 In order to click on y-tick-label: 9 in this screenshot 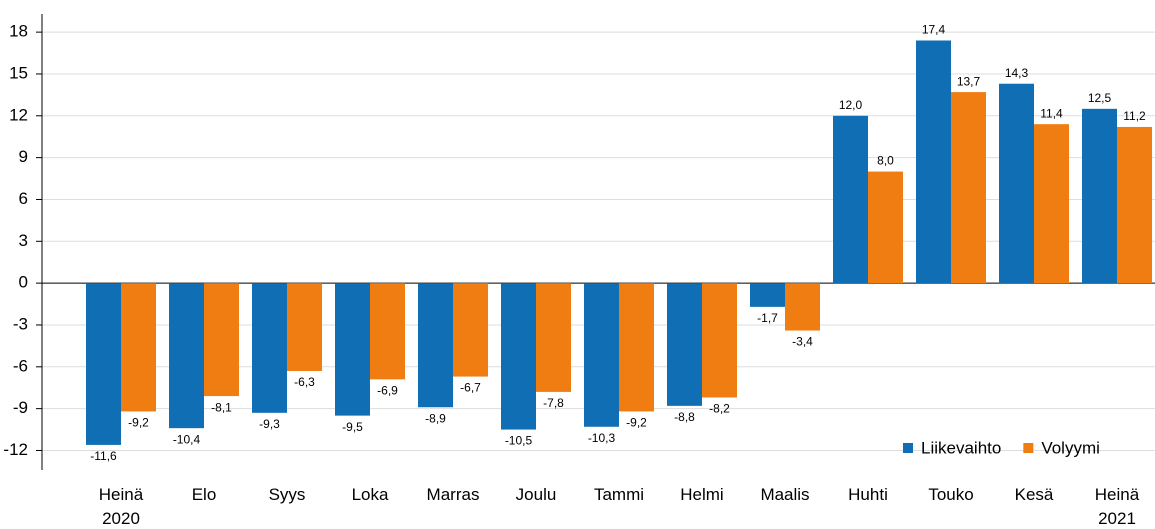, I will do `click(23, 156)`.